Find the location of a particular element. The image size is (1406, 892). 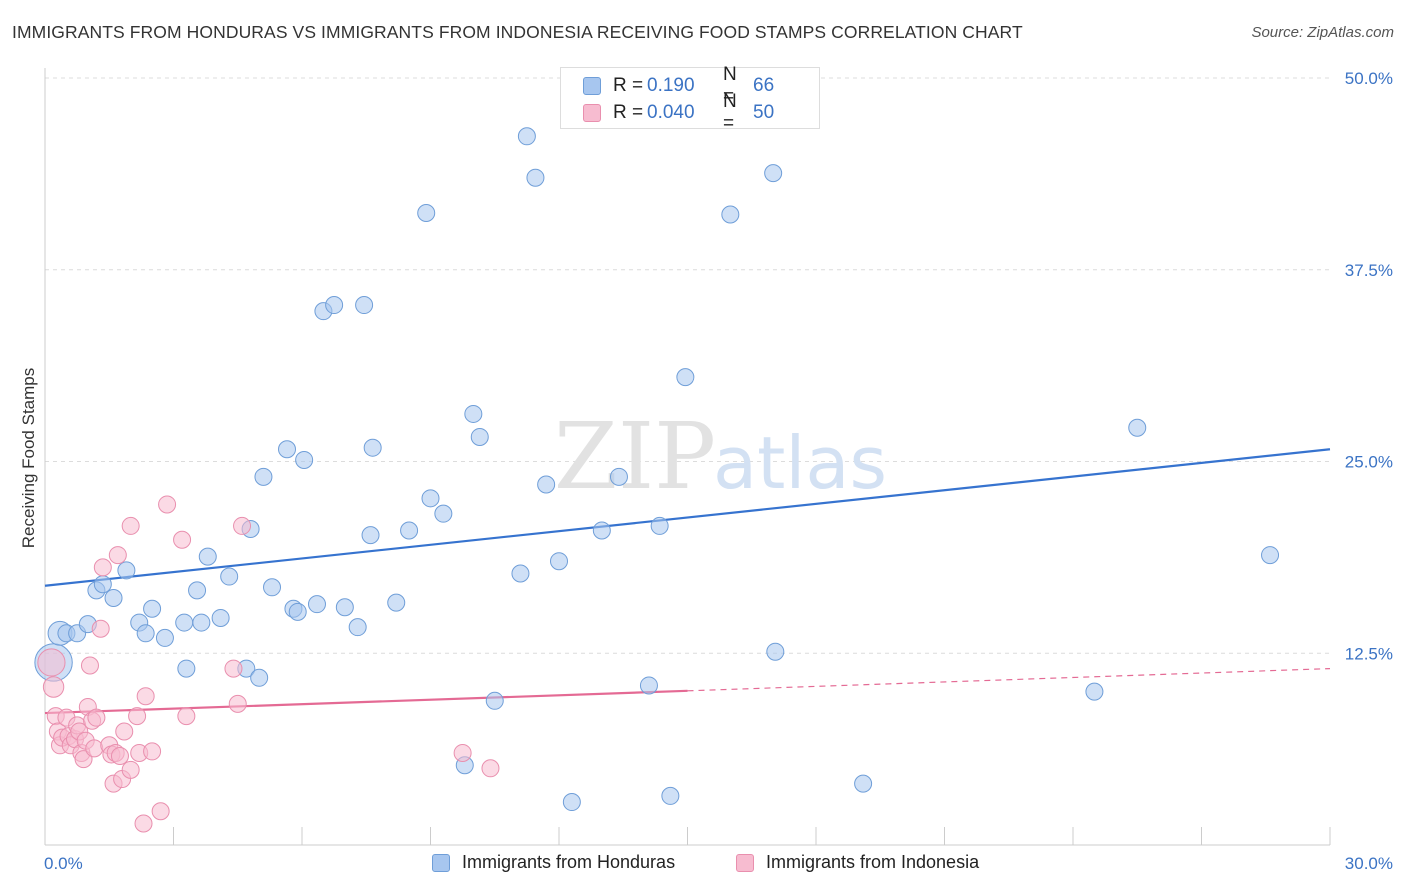

n-value: 66 is located at coordinates (764, 85).